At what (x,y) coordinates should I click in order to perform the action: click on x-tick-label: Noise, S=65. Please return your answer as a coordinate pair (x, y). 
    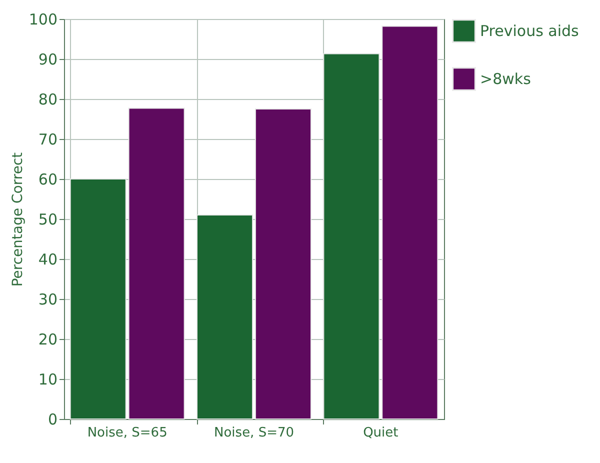
    Looking at the image, I should click on (127, 433).